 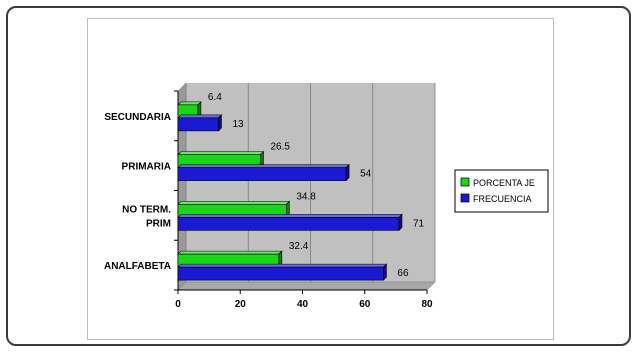 I want to click on data-label: 71, so click(x=419, y=223).